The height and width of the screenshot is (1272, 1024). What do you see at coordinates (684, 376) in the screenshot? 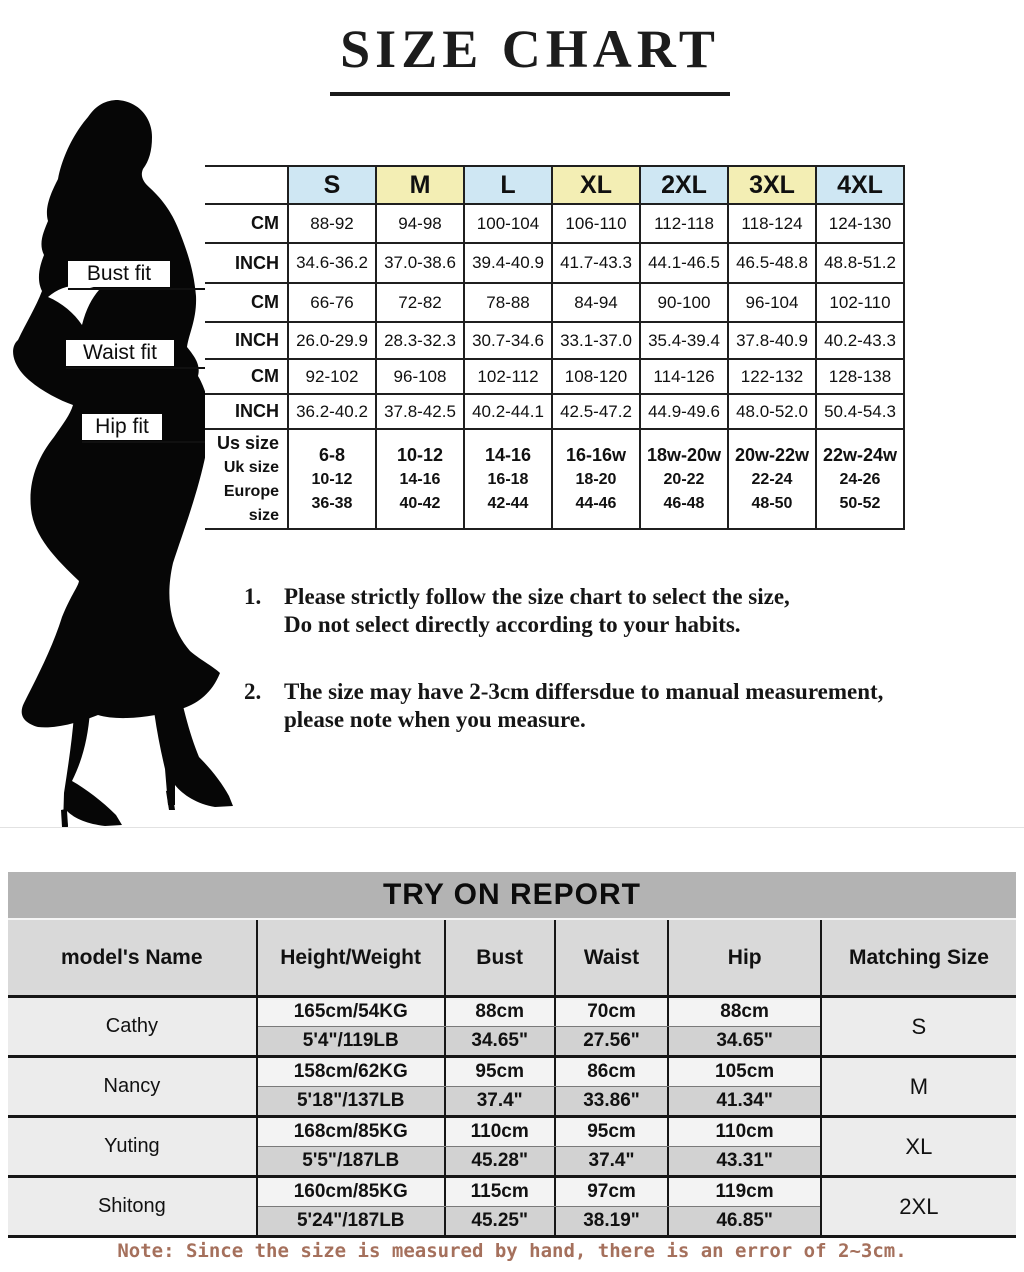
I see `size-cell: 114-126` at bounding box center [684, 376].